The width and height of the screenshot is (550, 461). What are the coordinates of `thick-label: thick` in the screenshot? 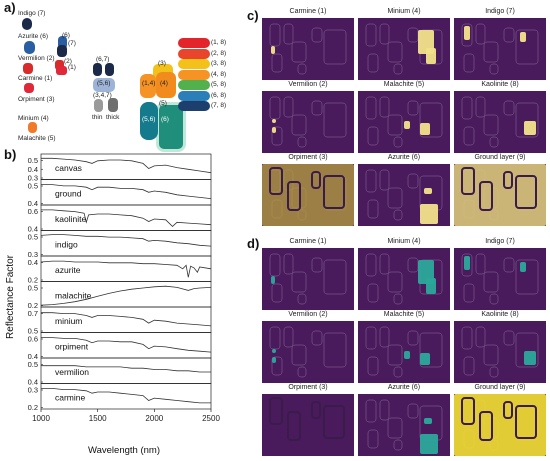 It's located at (113, 117).